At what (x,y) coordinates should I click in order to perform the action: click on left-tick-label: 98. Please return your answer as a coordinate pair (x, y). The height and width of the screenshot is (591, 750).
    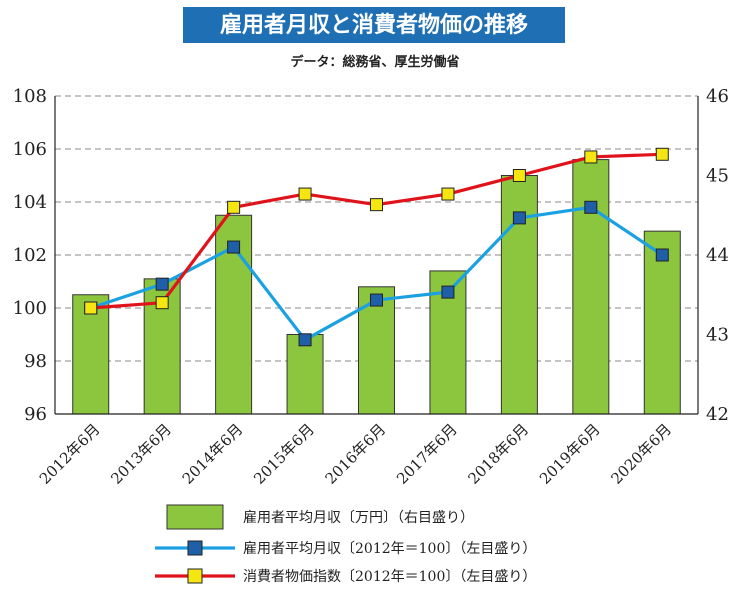
    Looking at the image, I should click on (35, 361).